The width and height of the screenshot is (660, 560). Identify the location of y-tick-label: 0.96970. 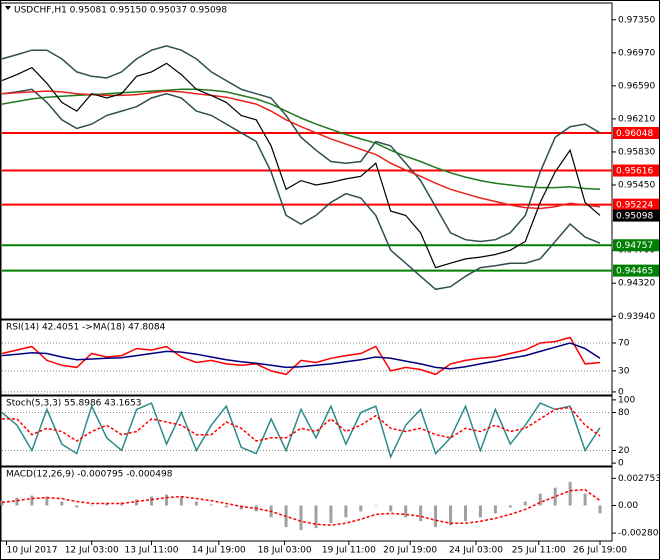
(636, 53).